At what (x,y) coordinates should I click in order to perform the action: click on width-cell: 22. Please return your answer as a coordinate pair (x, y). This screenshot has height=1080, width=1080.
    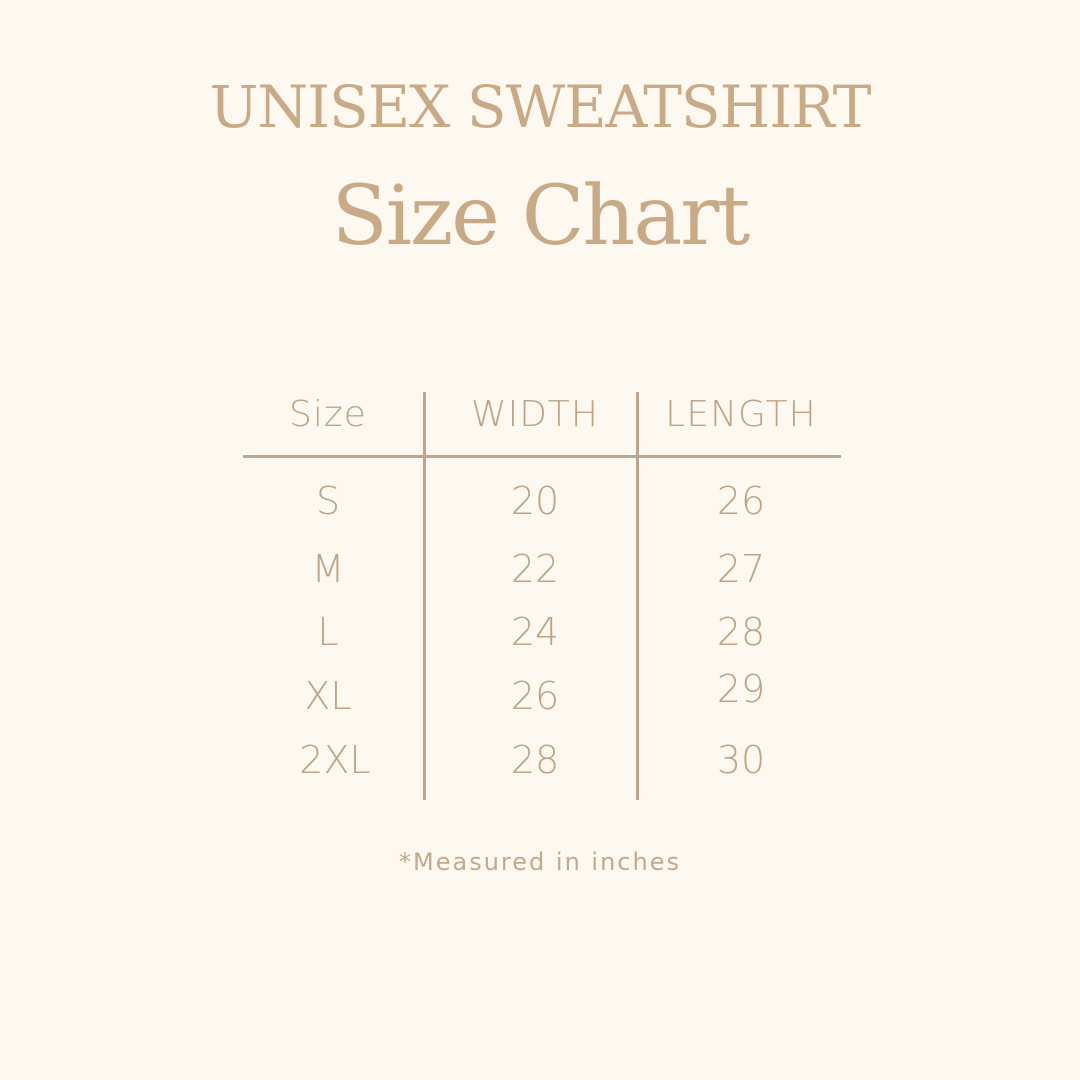
    Looking at the image, I should click on (535, 569).